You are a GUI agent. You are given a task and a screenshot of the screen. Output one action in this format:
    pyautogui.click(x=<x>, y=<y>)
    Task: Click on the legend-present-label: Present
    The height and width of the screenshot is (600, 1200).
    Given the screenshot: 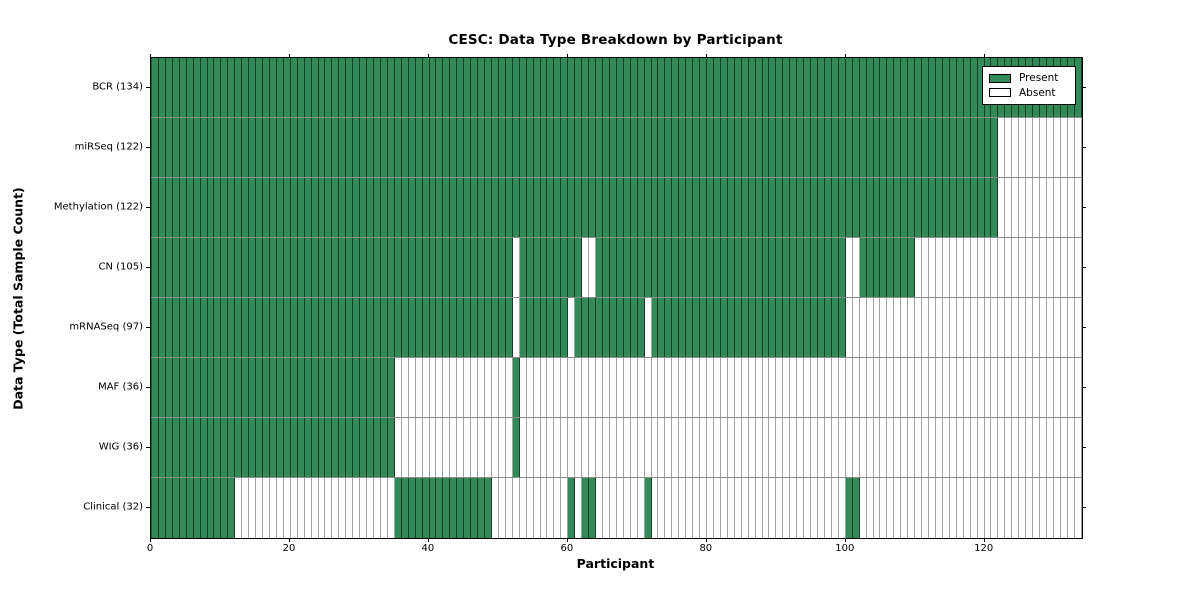 What is the action you would take?
    pyautogui.click(x=1039, y=78)
    